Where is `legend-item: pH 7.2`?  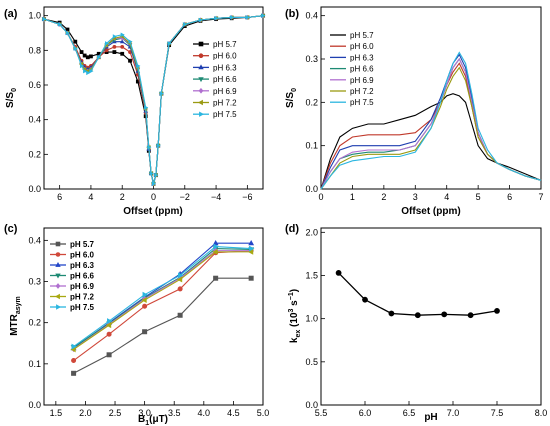
legend-item: pH 7.2 is located at coordinates (352, 91).